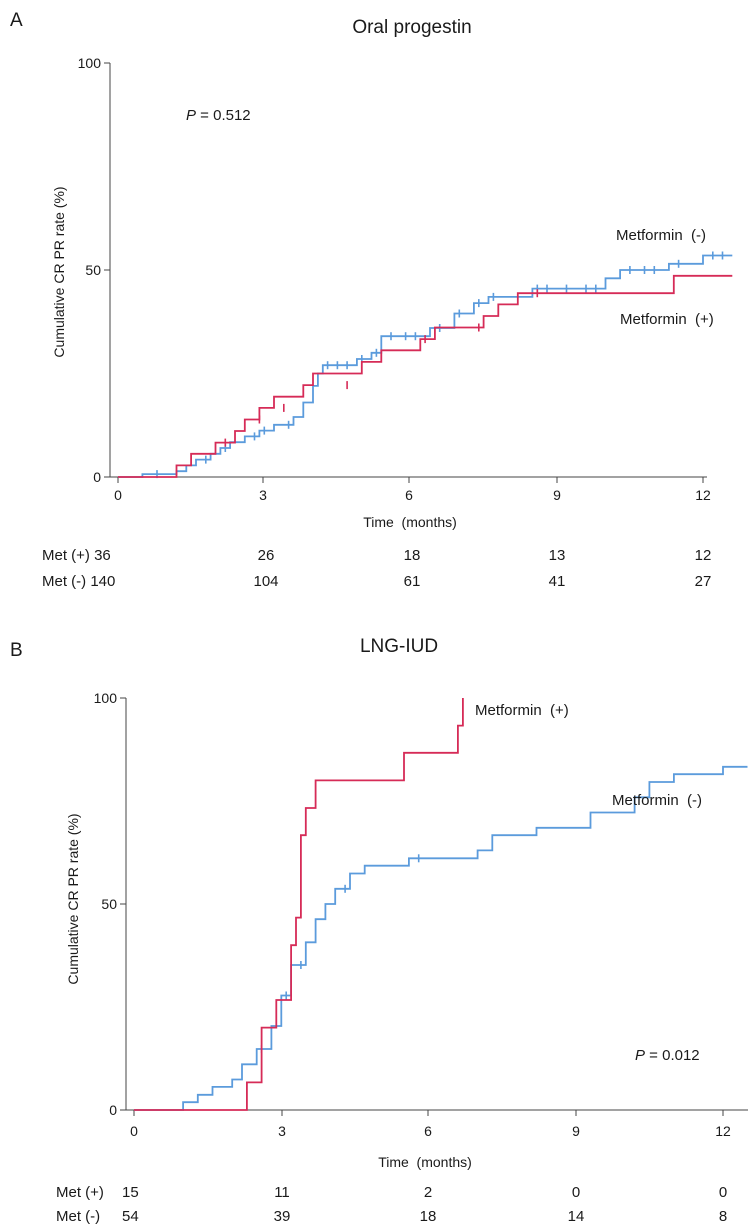 This screenshot has width=748, height=1228. Describe the element at coordinates (90, 63) in the screenshot. I see `panel-a-y-tick-label: 100` at that location.